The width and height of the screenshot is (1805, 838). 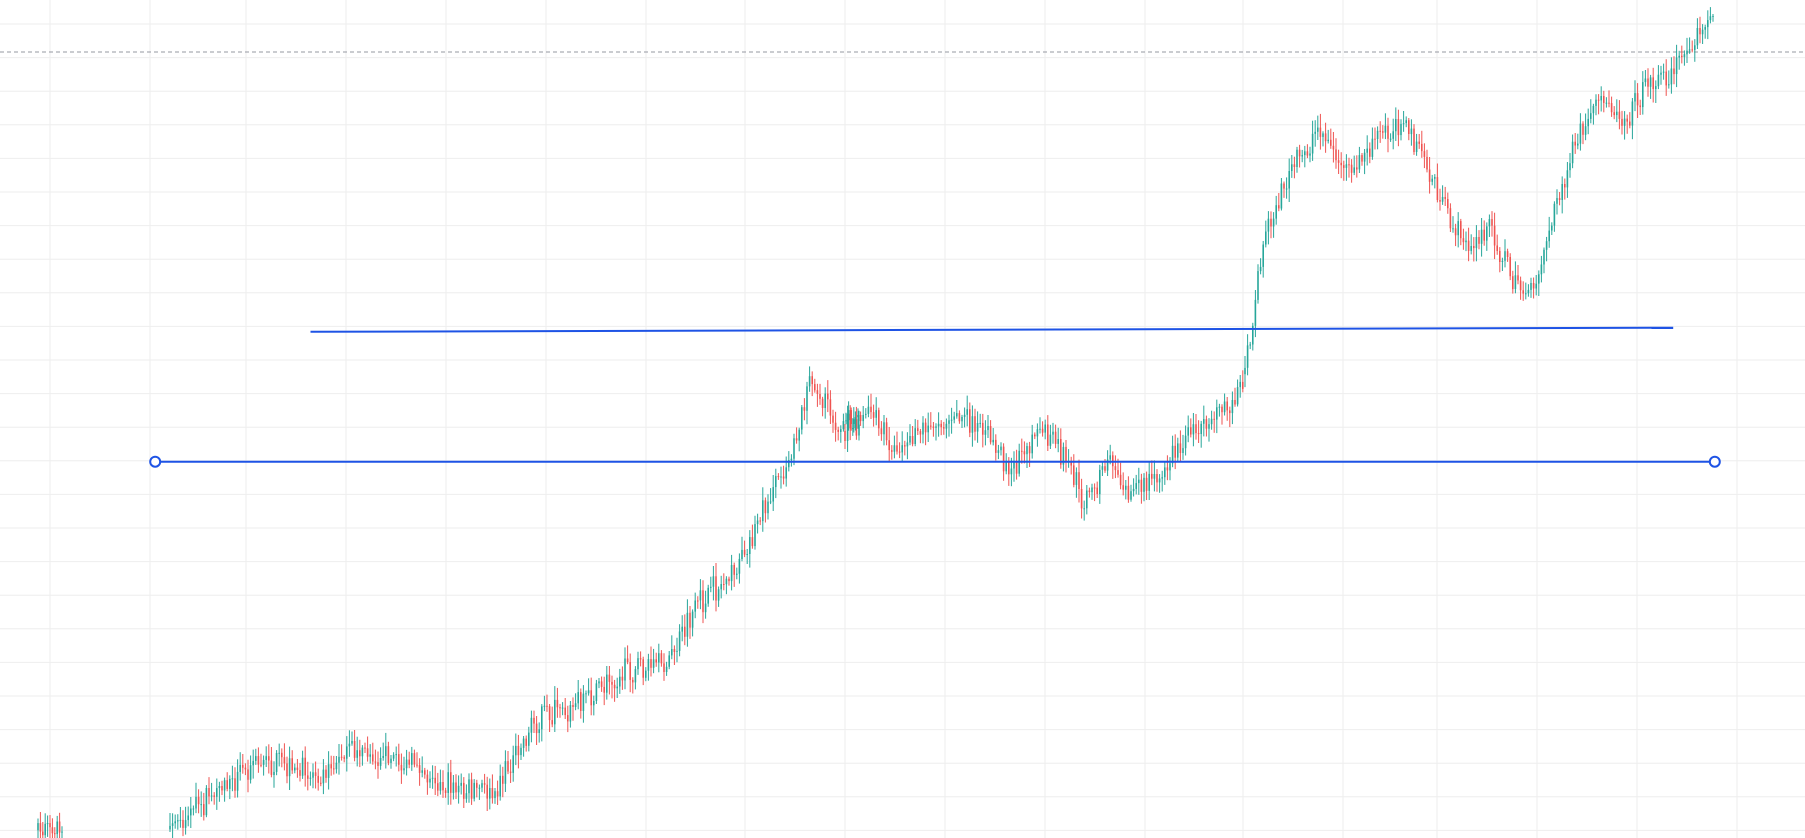 I want to click on resistance-line-stroke, so click(x=992, y=329).